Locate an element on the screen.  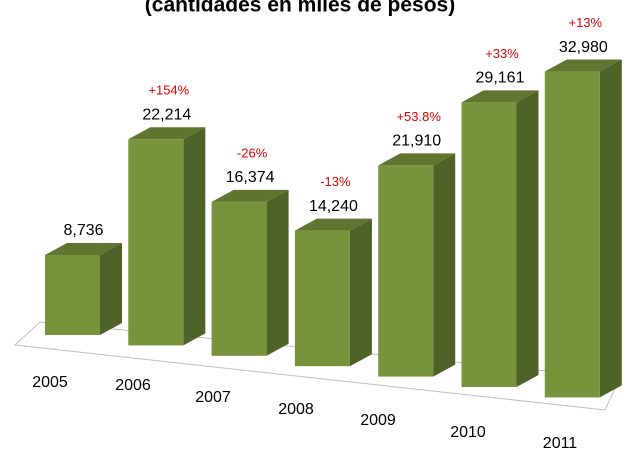
change-label: +53.8% is located at coordinates (418, 116).